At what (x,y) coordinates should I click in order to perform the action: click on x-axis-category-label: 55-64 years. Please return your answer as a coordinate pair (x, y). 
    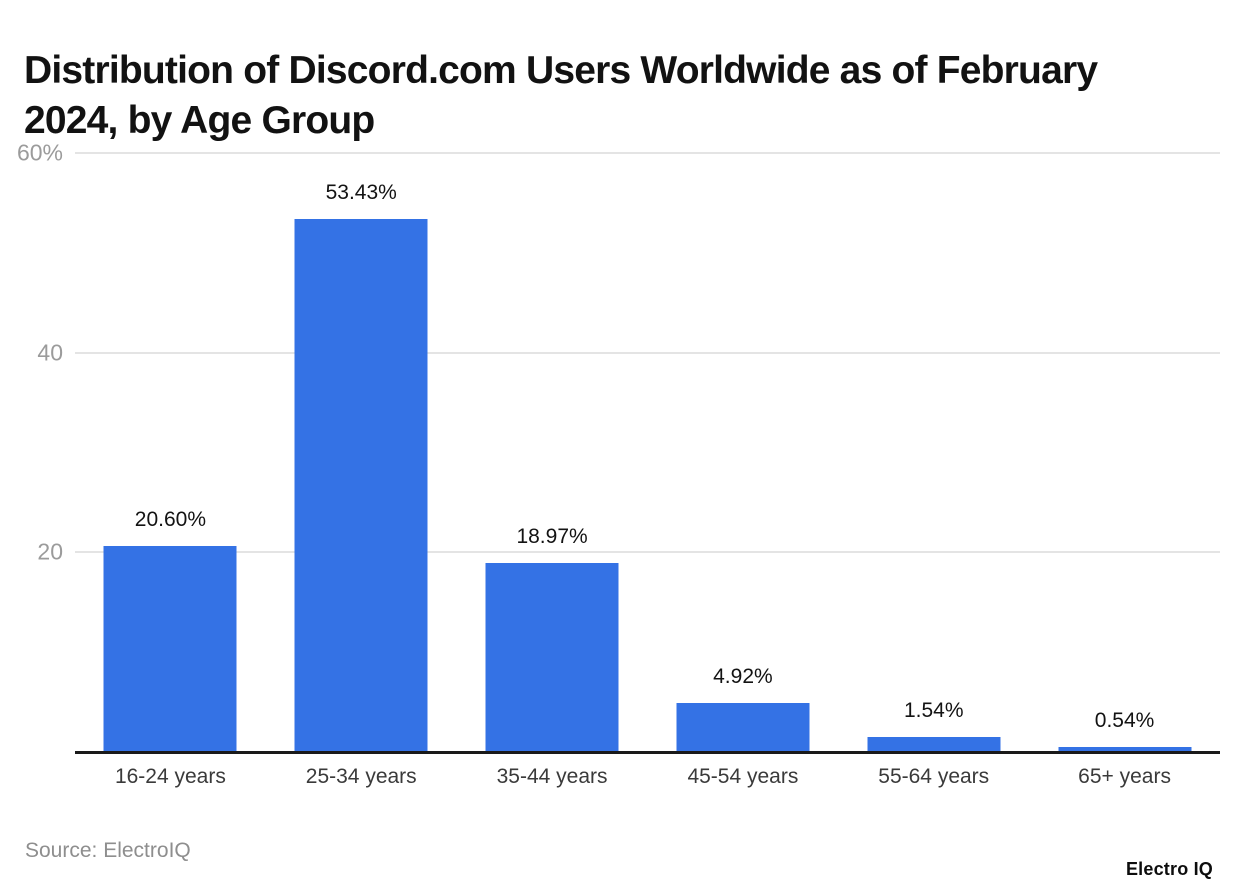
    Looking at the image, I should click on (934, 776).